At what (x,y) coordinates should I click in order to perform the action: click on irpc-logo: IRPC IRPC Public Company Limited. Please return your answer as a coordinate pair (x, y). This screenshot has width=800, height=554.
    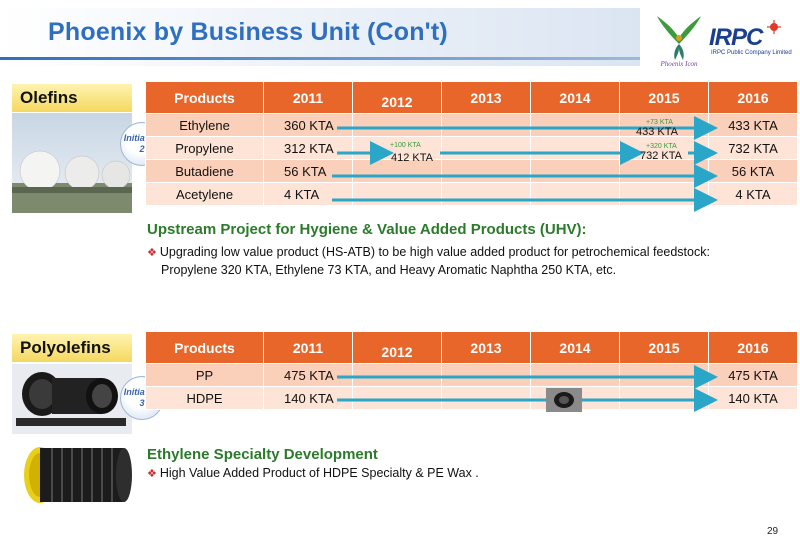
    Looking at the image, I should click on (750, 42).